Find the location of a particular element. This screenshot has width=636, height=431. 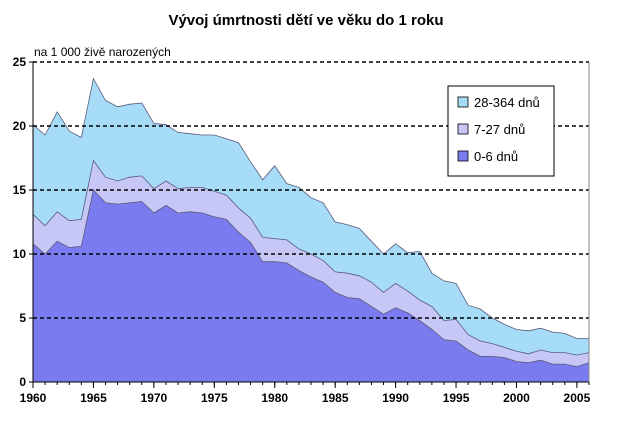

legend-swatch-7-27-dn is located at coordinates (463, 129).